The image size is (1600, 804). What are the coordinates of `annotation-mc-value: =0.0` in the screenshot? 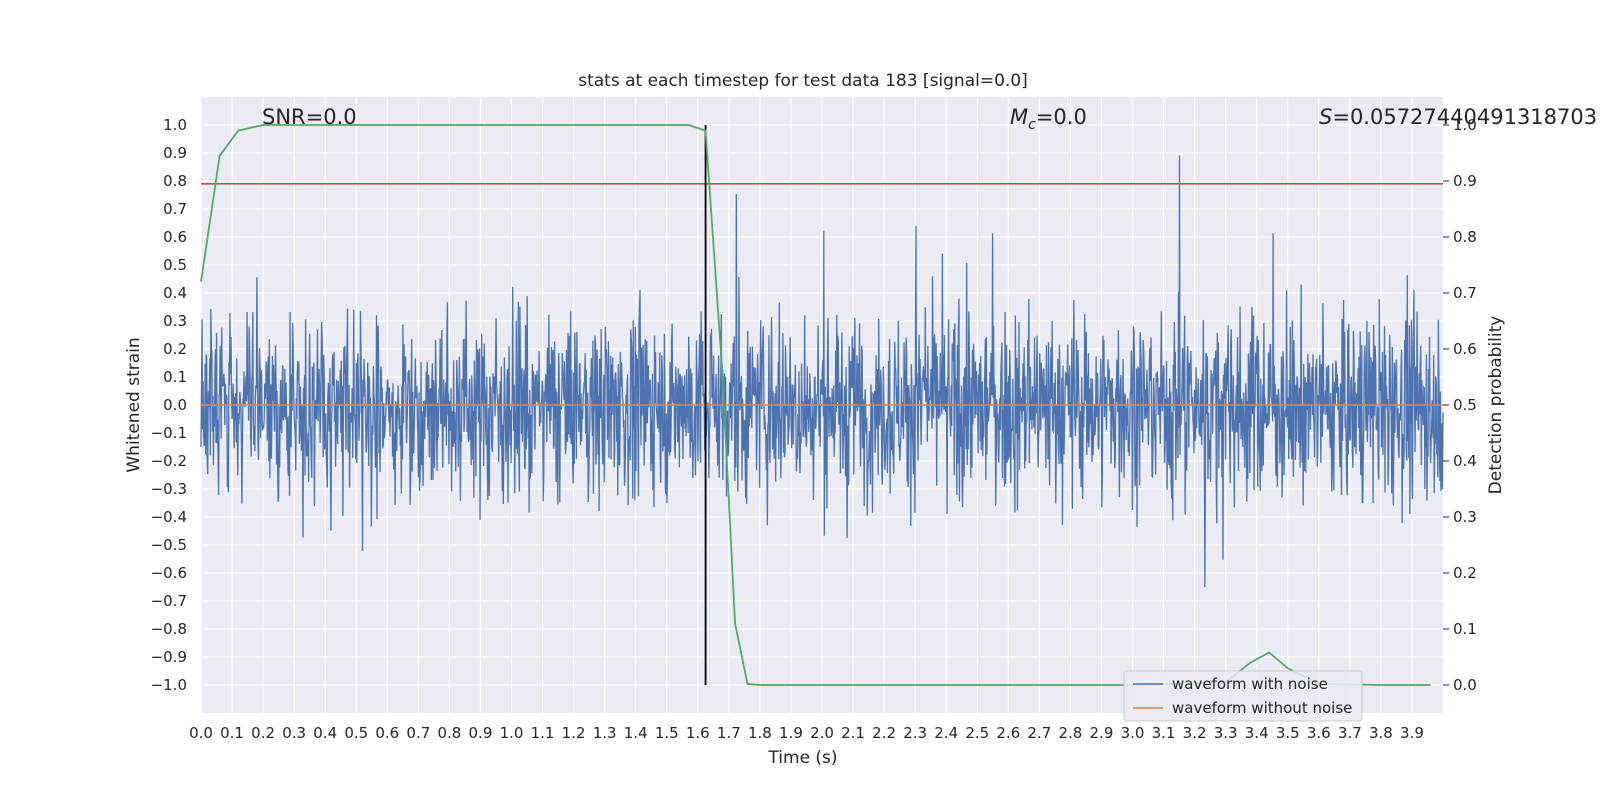 It's located at (1061, 117).